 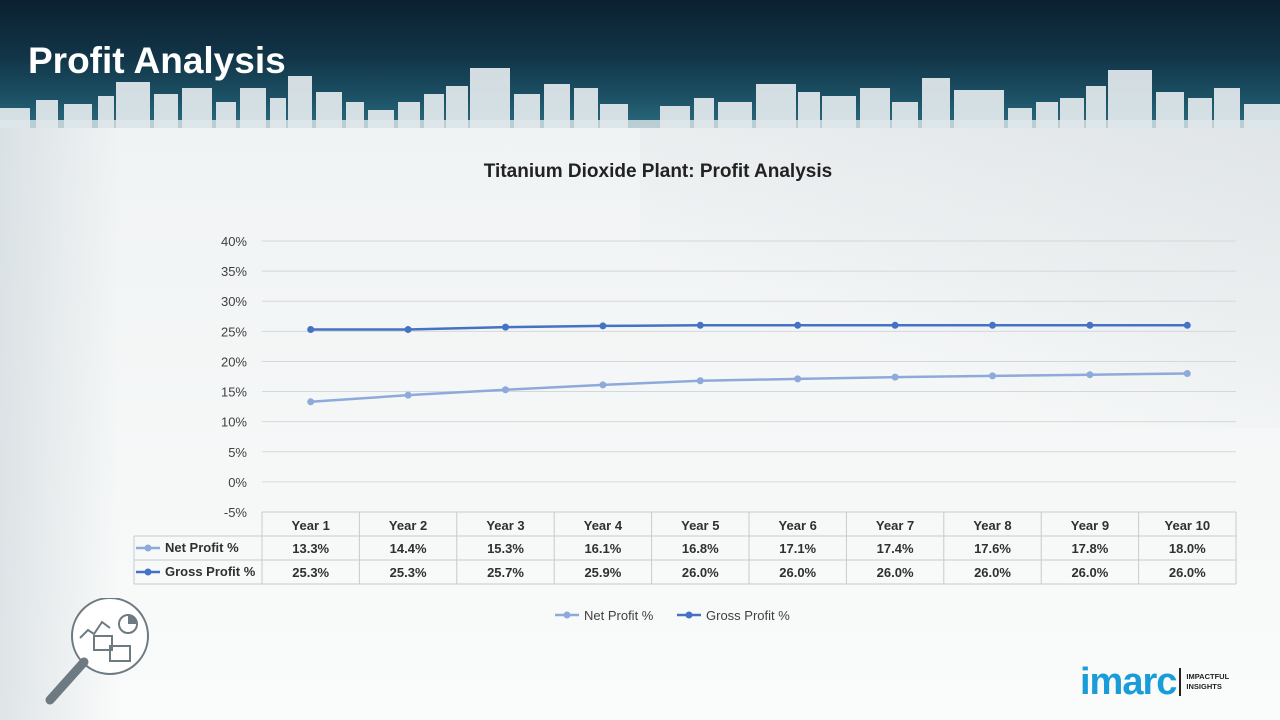 What do you see at coordinates (797, 548) in the screenshot?
I see `table-cell: 17.1%` at bounding box center [797, 548].